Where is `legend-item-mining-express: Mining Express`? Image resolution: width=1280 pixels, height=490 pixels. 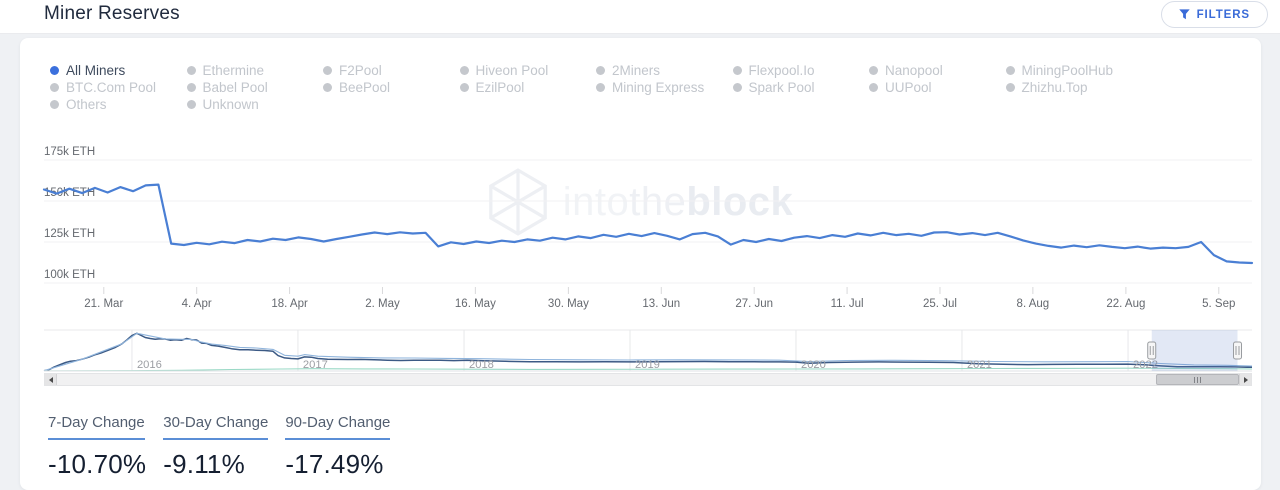 legend-item-mining-express: Mining Express is located at coordinates (664, 87).